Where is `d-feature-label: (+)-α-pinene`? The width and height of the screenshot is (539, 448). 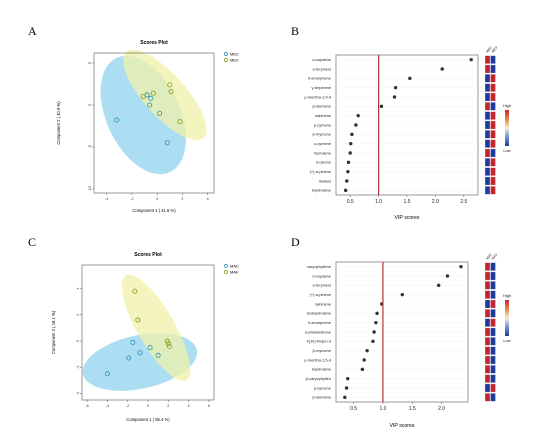 d-feature-label: (+)-α-pinene is located at coordinates (320, 294).